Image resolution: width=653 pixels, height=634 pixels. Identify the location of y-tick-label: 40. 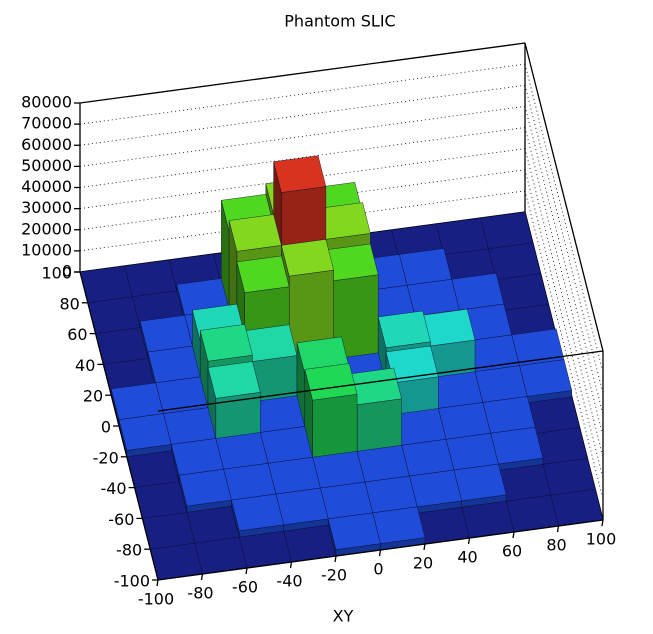
(85, 365).